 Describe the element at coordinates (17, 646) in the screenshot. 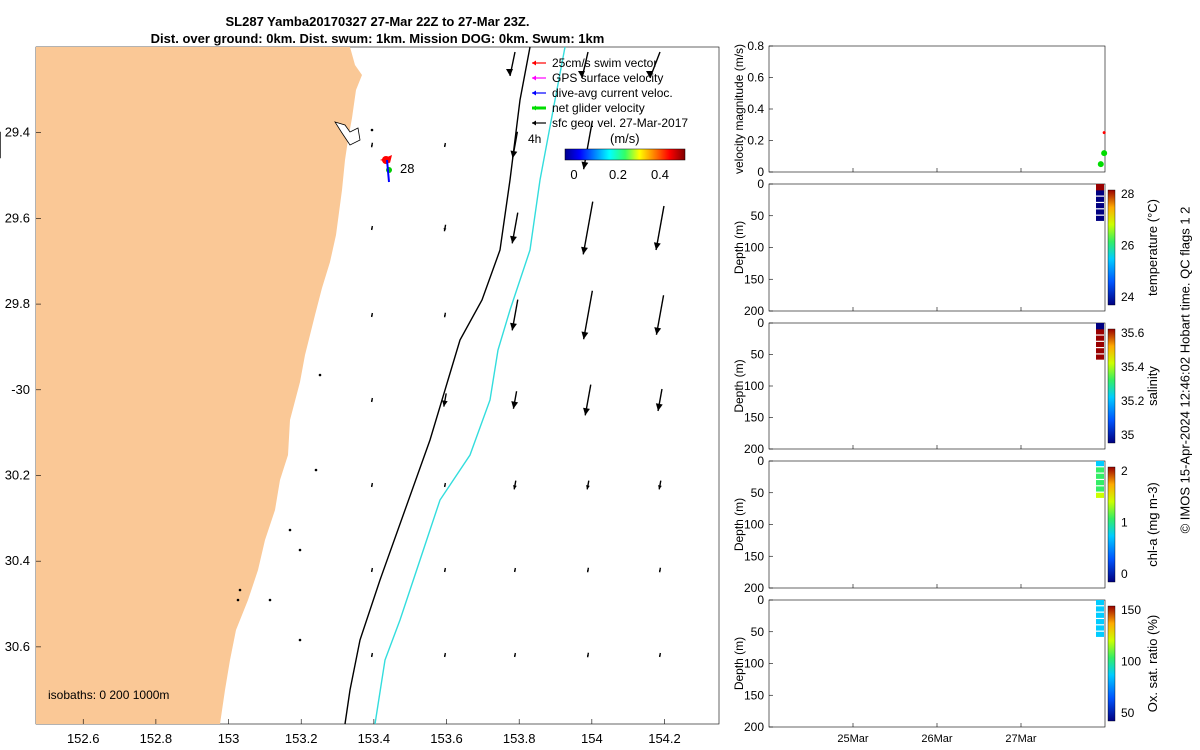

I see `map-y-tick-label: 30.6` at that location.